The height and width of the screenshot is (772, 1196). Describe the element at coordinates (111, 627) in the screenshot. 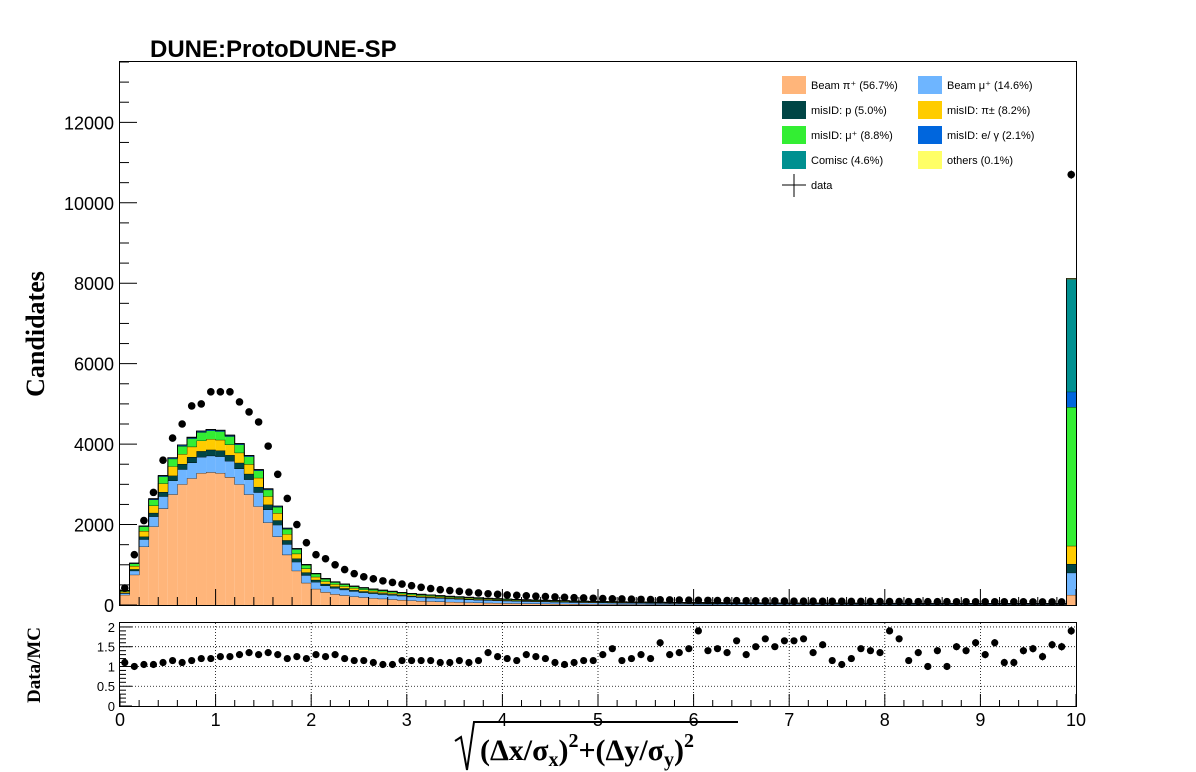

I see `ratio-y-tick-label: 2` at that location.